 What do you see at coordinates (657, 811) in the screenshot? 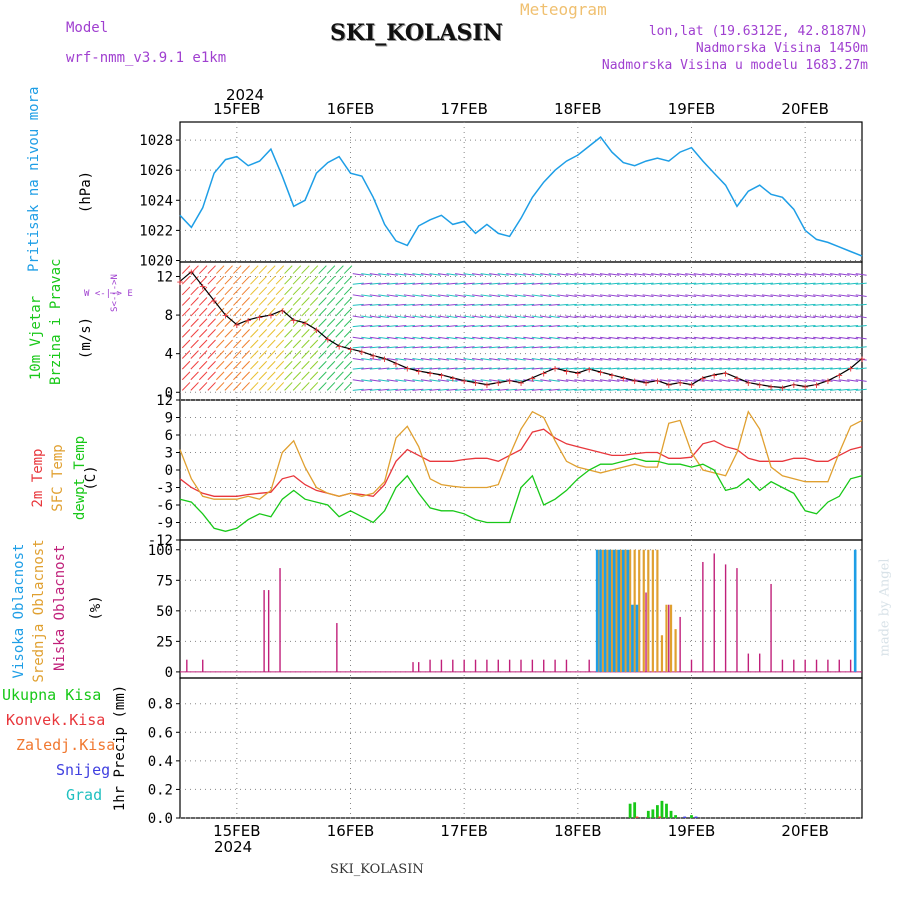
I see `precip-bar-ukupnakisa` at bounding box center [657, 811].